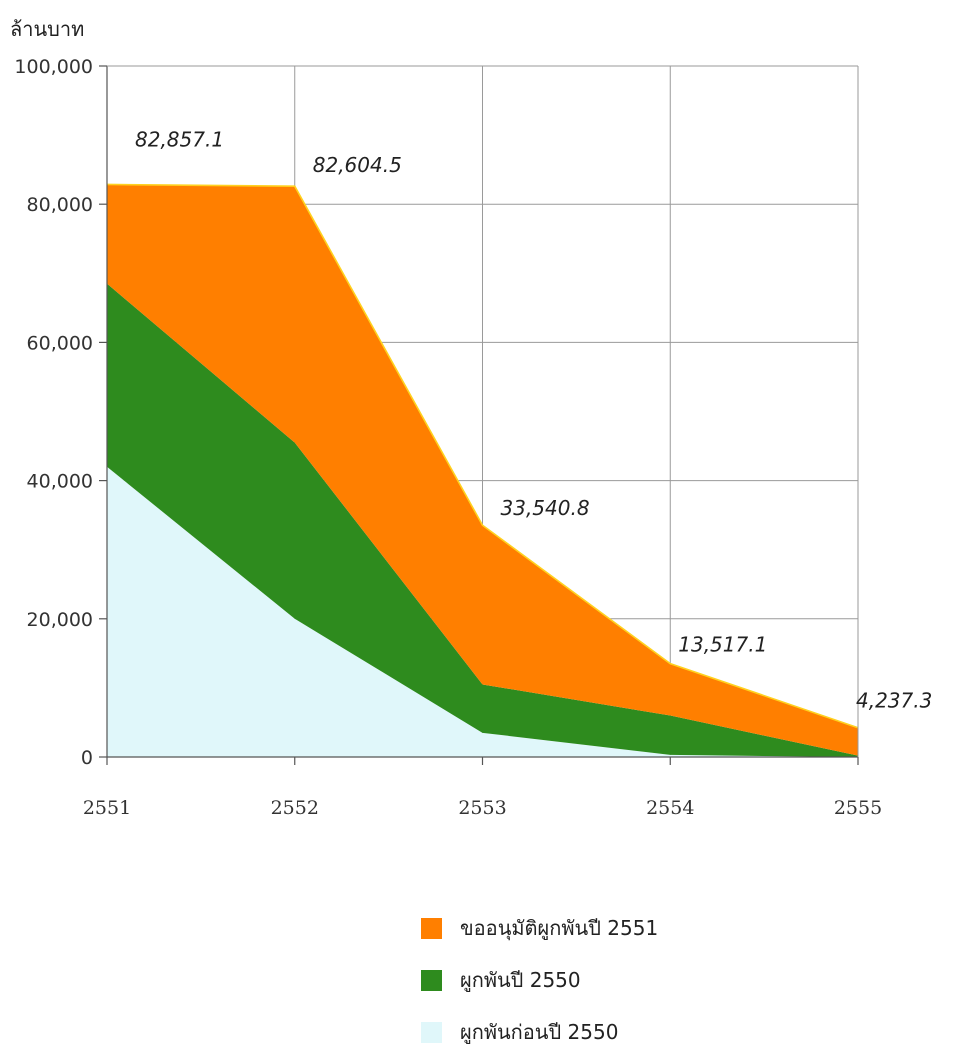 This screenshot has height=1053, width=956. What do you see at coordinates (60, 343) in the screenshot?
I see `y-tick-label: 60,000` at bounding box center [60, 343].